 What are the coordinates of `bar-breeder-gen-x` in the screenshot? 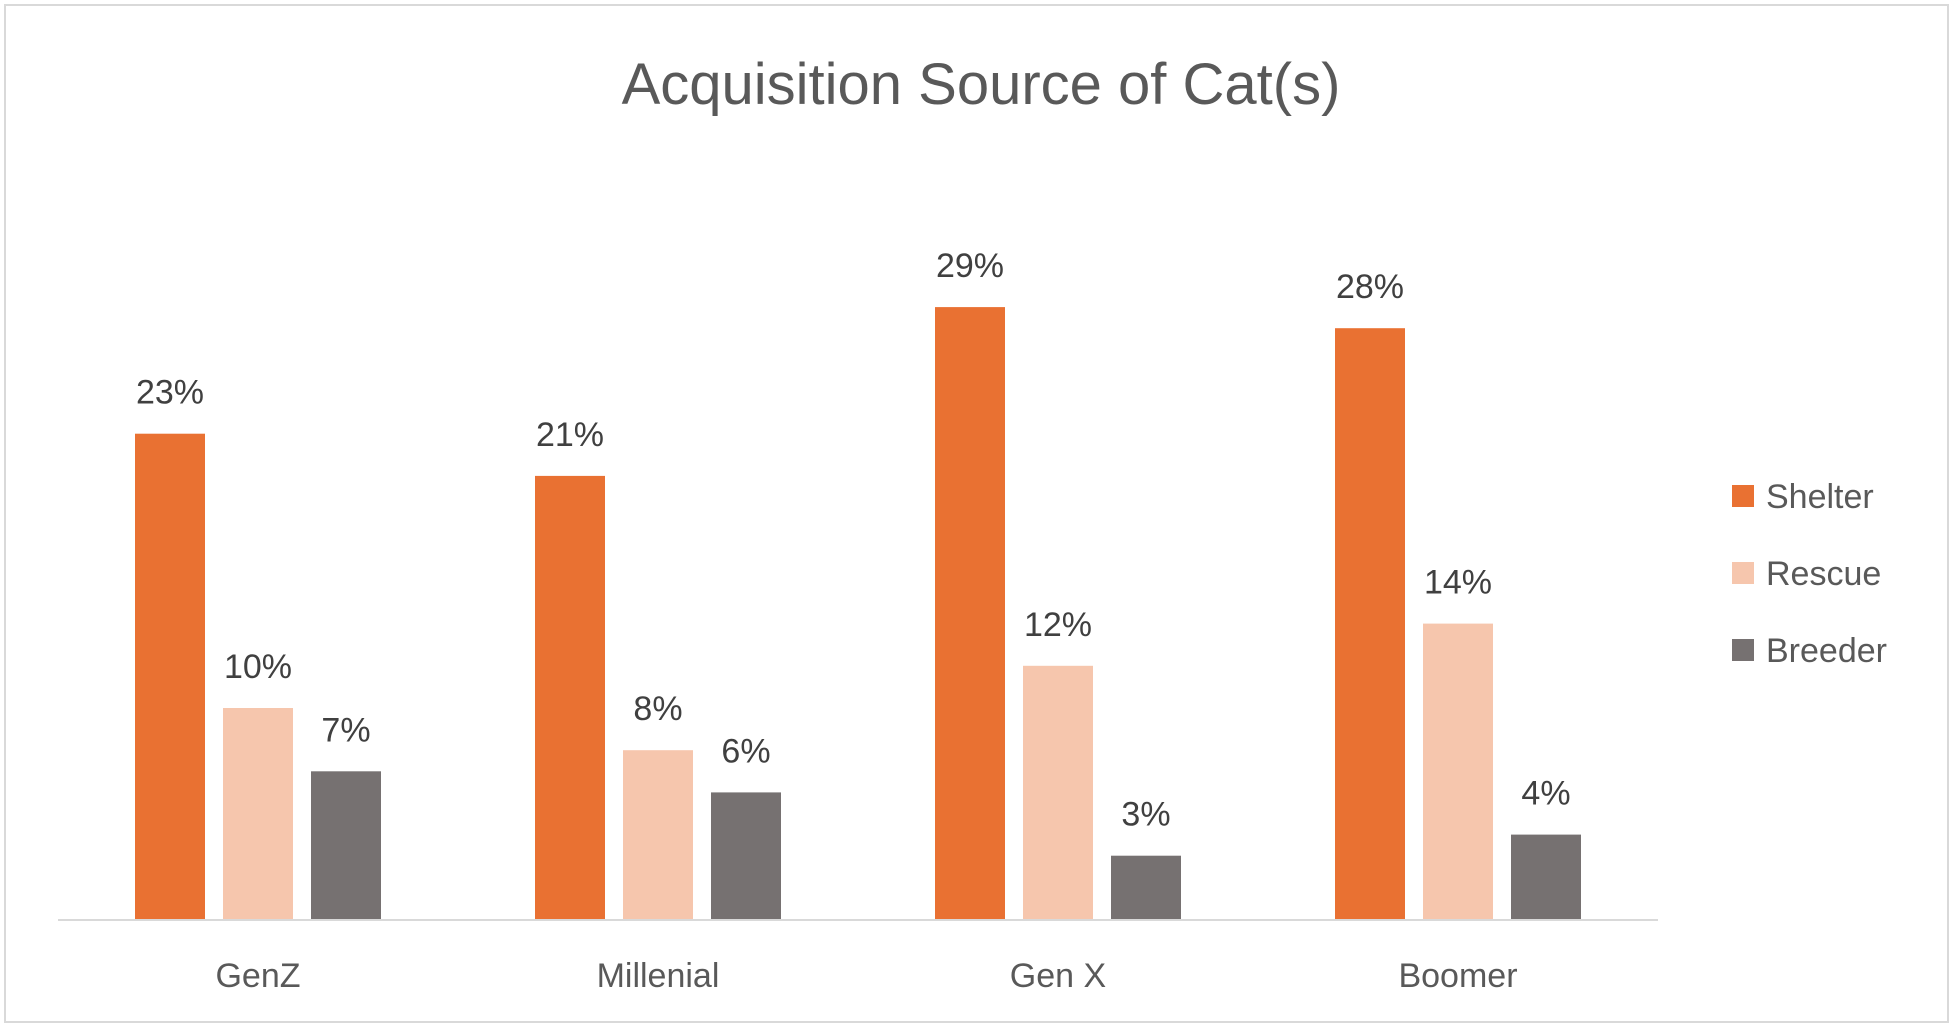 It's located at (1146, 887).